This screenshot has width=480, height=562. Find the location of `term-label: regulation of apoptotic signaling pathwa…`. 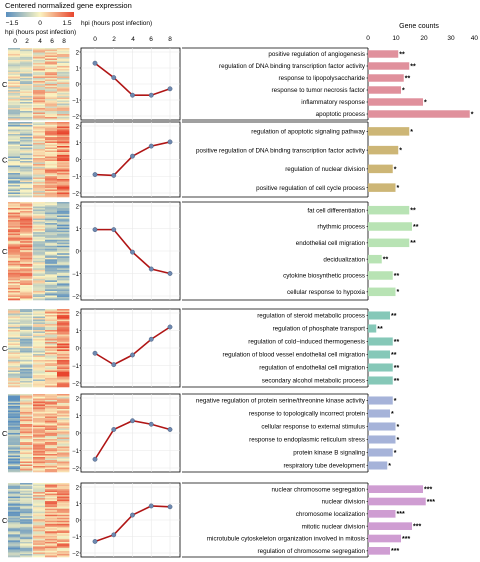

term-label: regulation of apoptotic signaling pathwa… is located at coordinates (308, 132).